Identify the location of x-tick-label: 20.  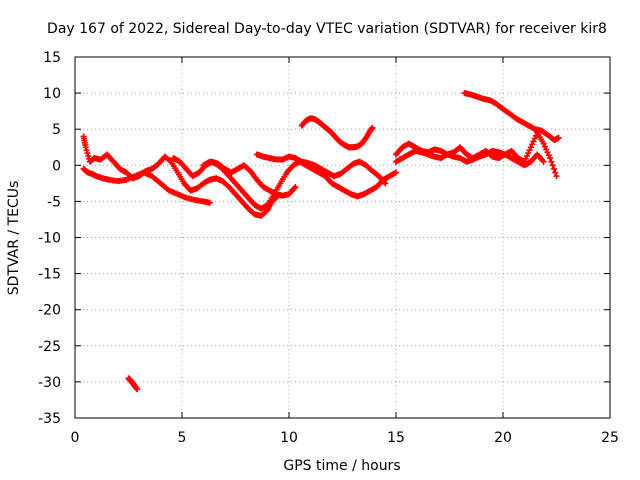
(503, 438).